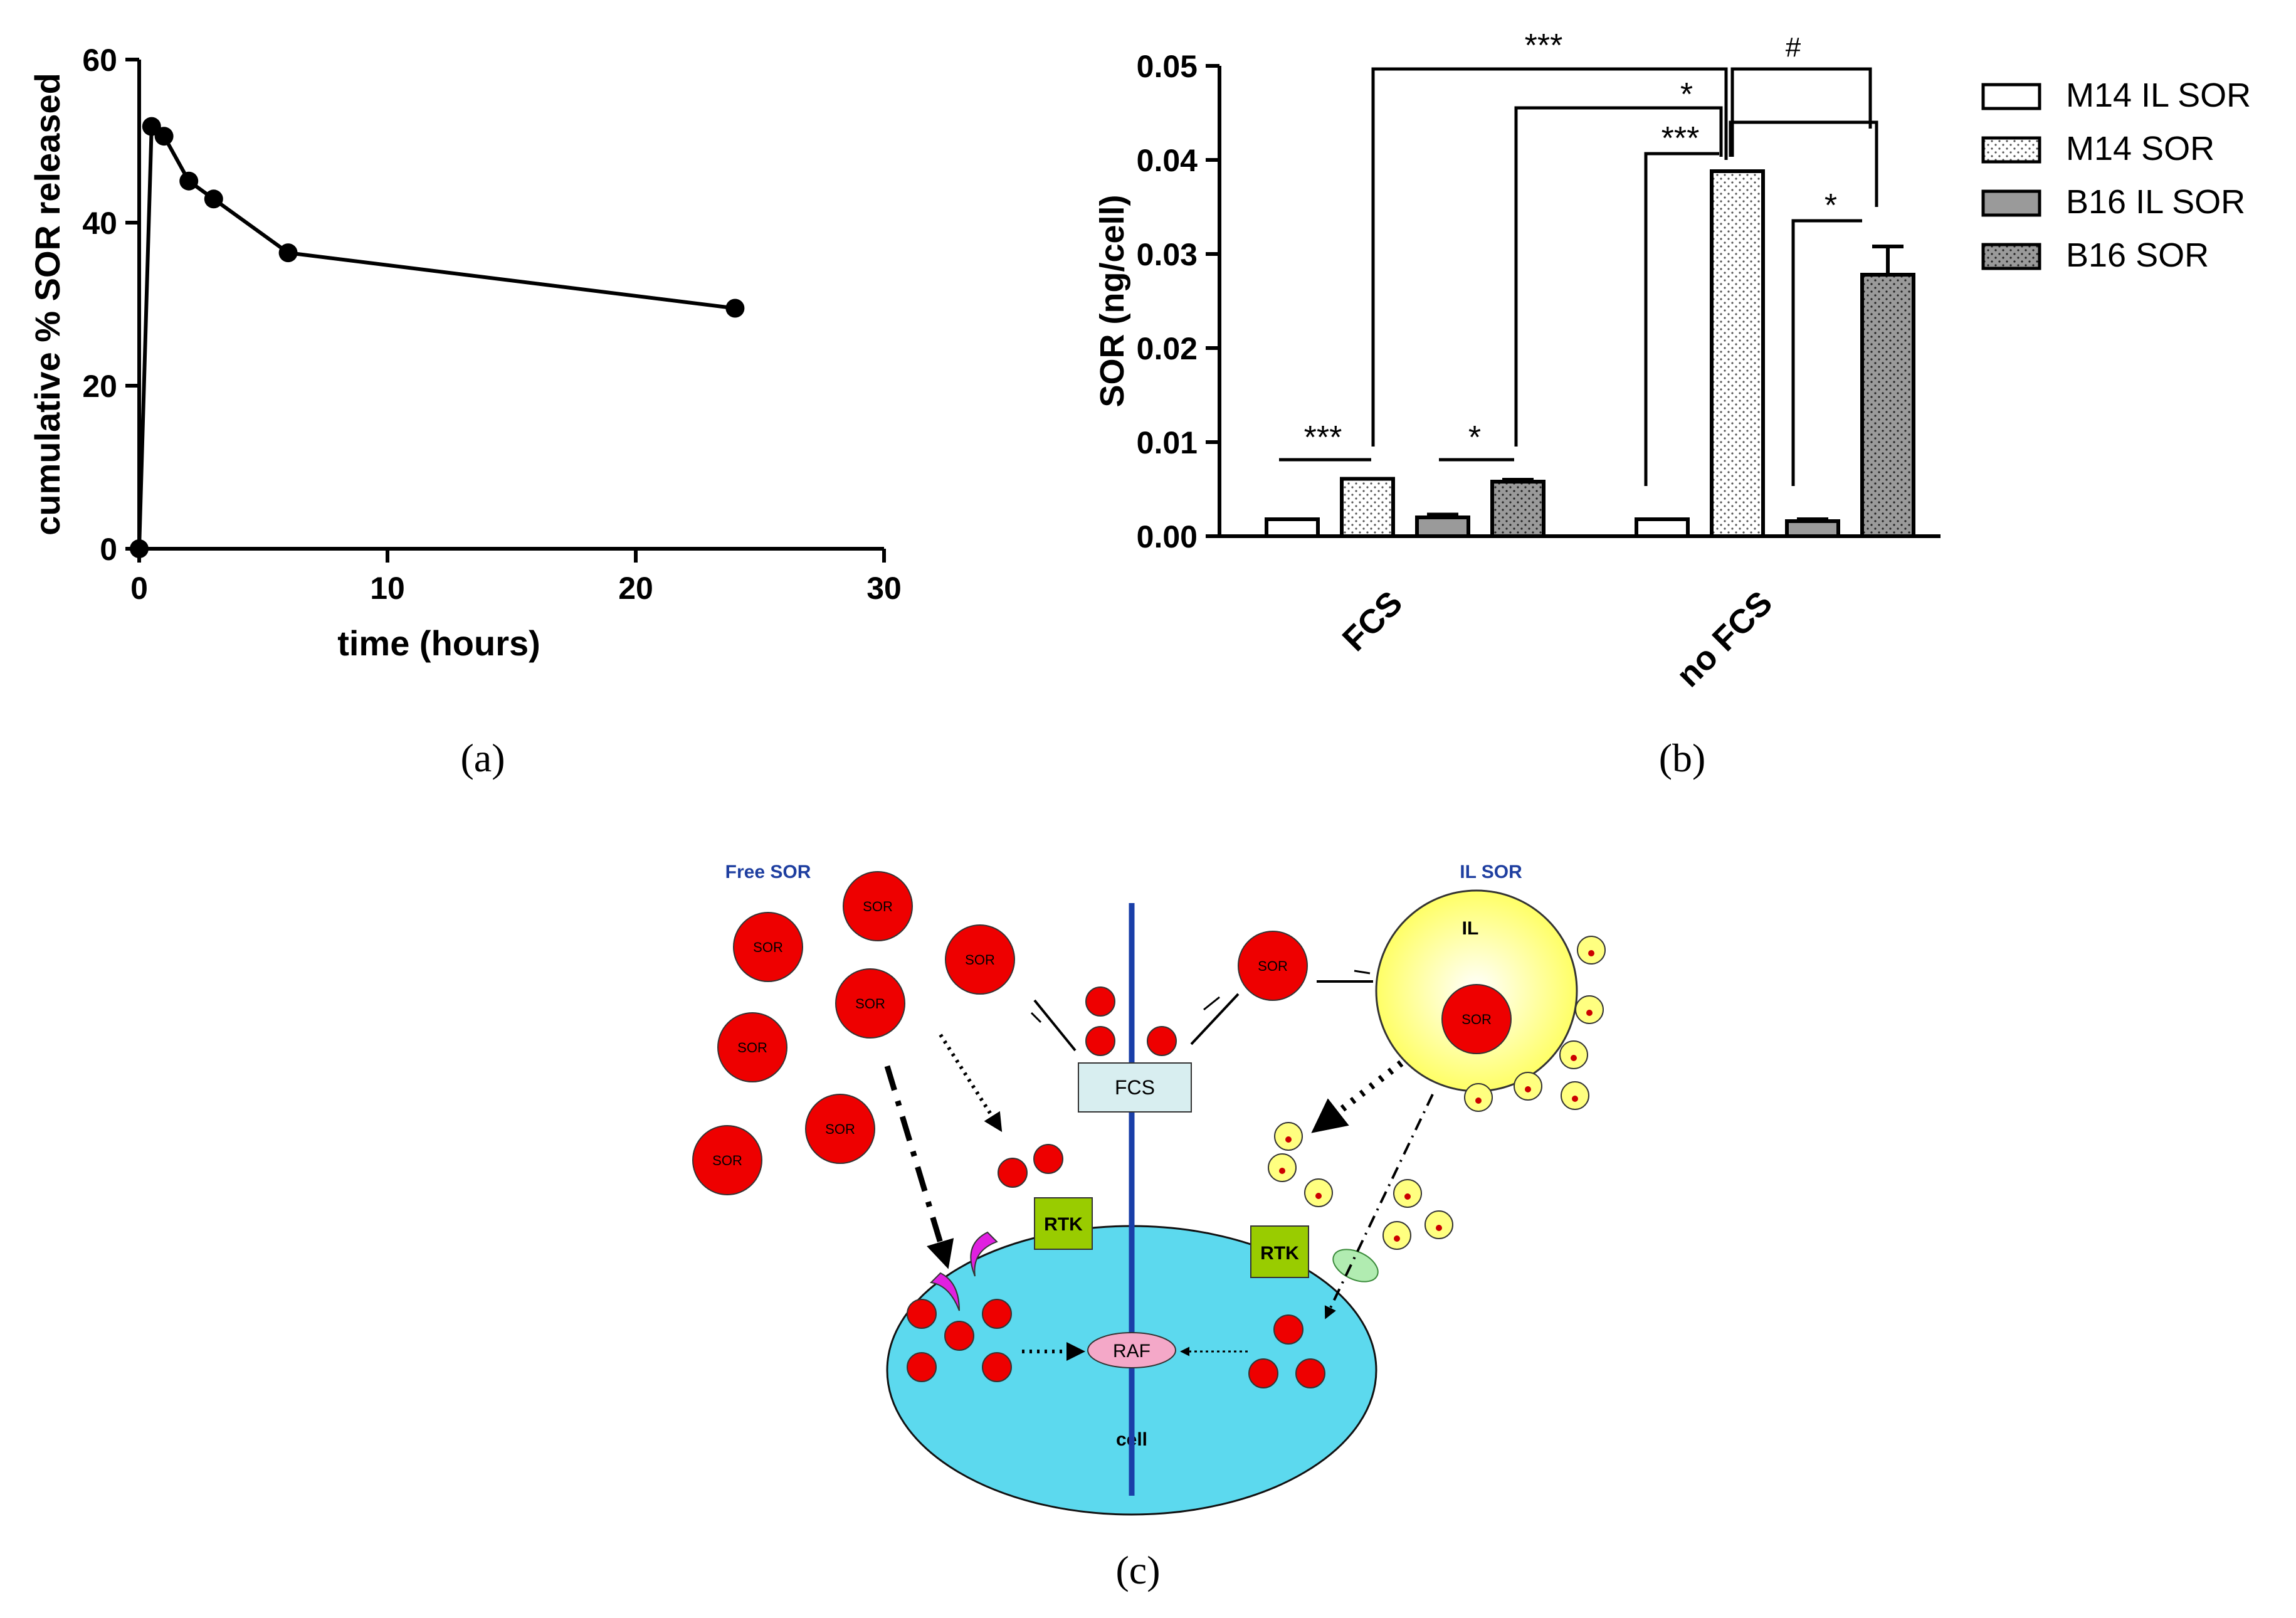 The width and height of the screenshot is (2296, 1618). I want to click on y-tick-label: 0.02, so click(1167, 348).